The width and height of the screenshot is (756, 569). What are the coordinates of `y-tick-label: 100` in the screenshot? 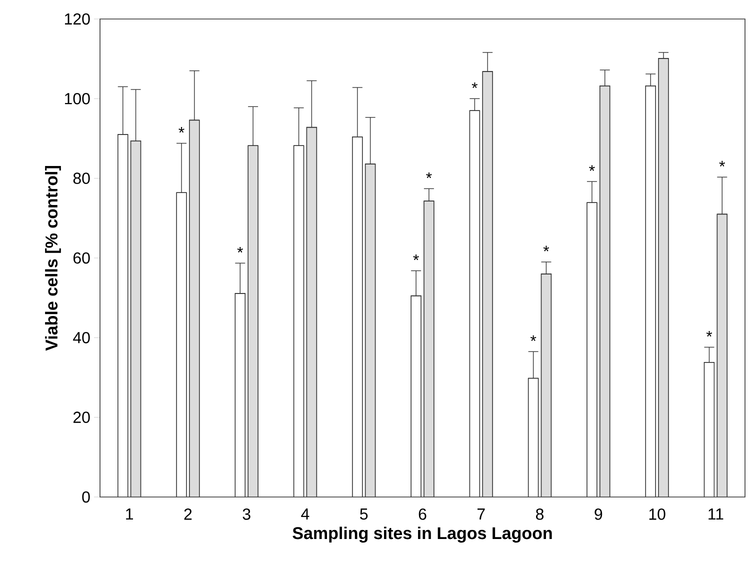 It's located at (77, 98).